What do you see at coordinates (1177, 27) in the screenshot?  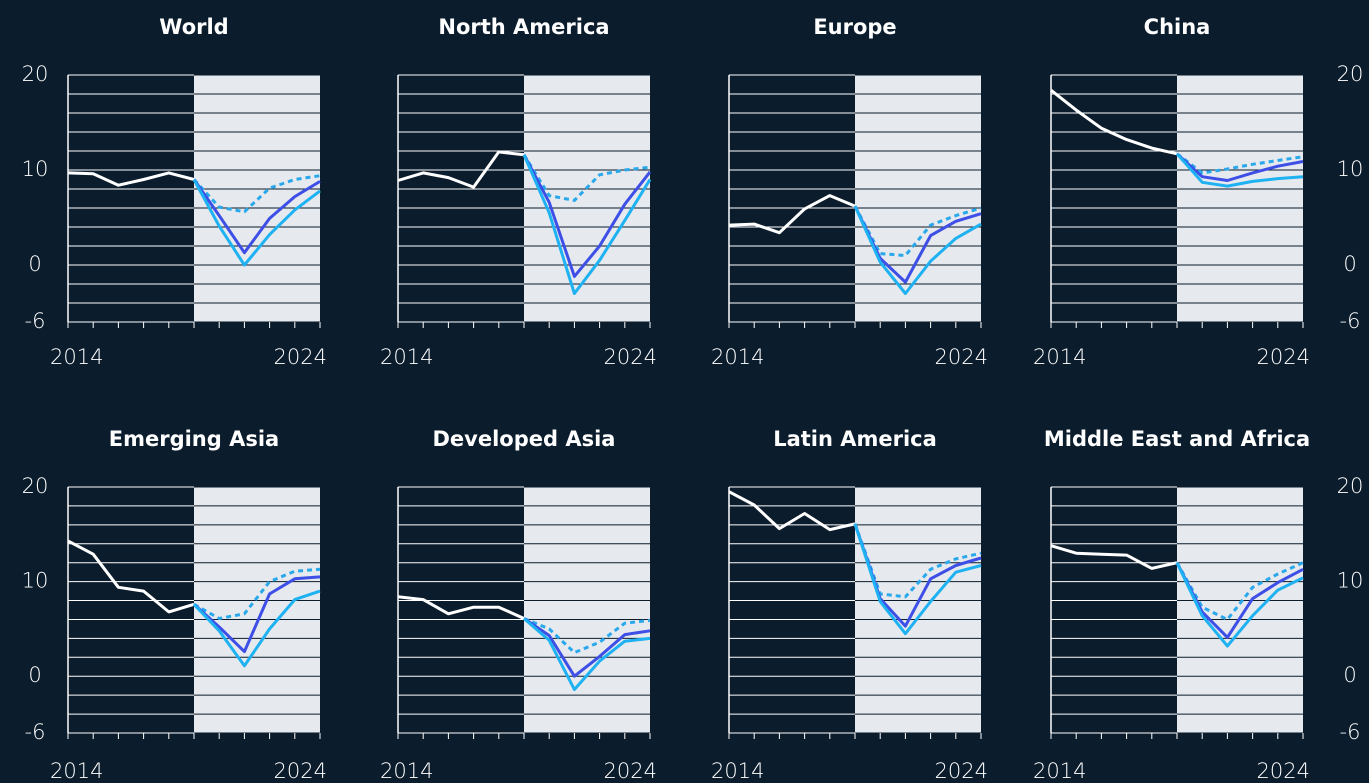 I see `chart-title: China` at bounding box center [1177, 27].